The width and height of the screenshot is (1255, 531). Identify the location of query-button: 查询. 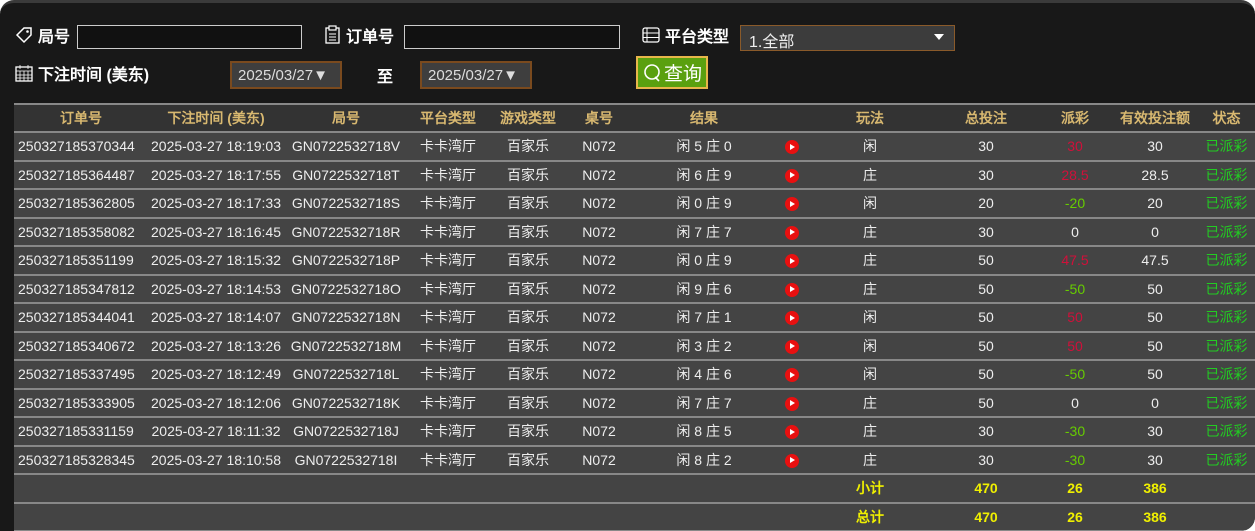
(672, 72).